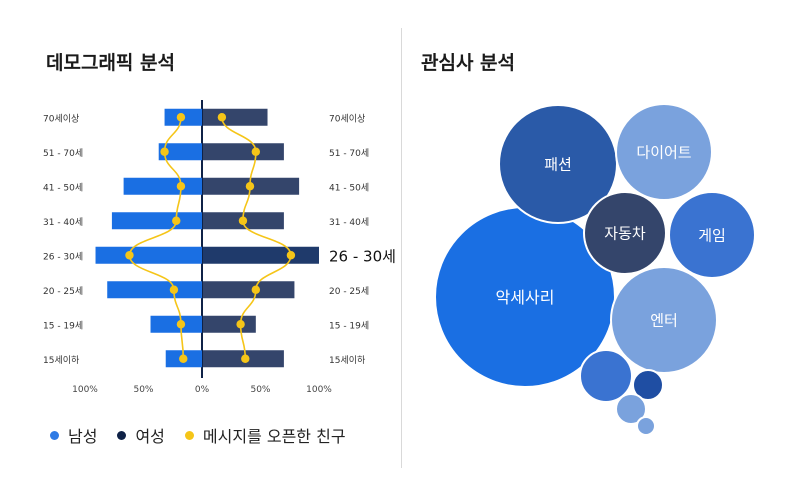 The width and height of the screenshot is (800, 500). Describe the element at coordinates (63, 325) in the screenshot. I see `y-tick-label-left-6: 15 - 19세` at that location.